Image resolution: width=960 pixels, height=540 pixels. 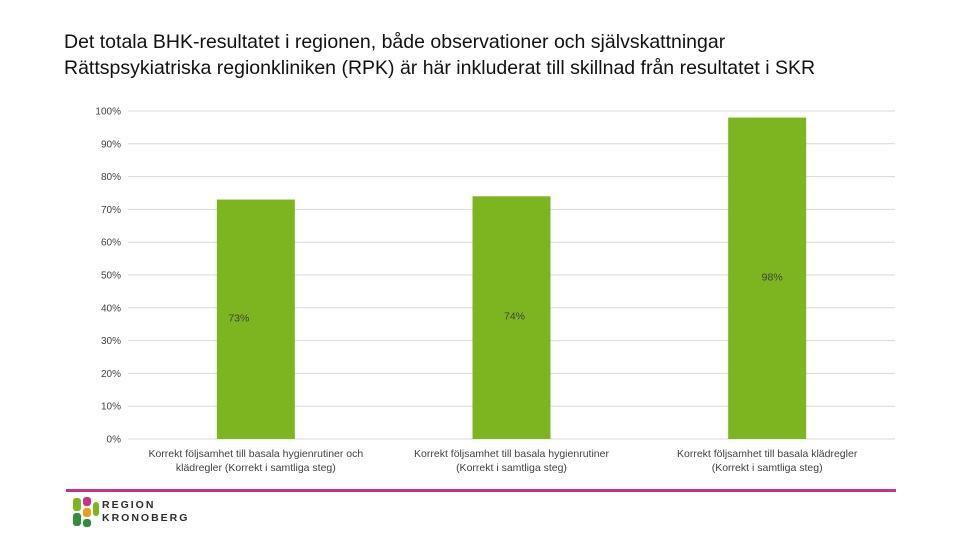 I want to click on y-tick-label: 90%, so click(x=111, y=144).